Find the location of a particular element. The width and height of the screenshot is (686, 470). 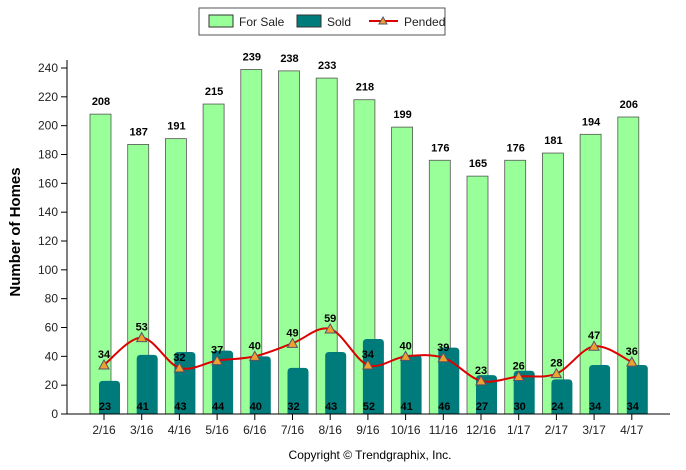

label-sold: 30 is located at coordinates (520, 407).